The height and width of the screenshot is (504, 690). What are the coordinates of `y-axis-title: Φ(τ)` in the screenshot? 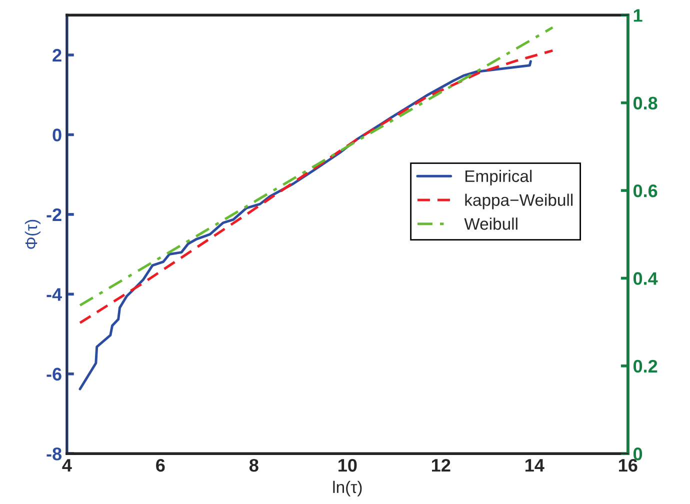 It's located at (32, 234).